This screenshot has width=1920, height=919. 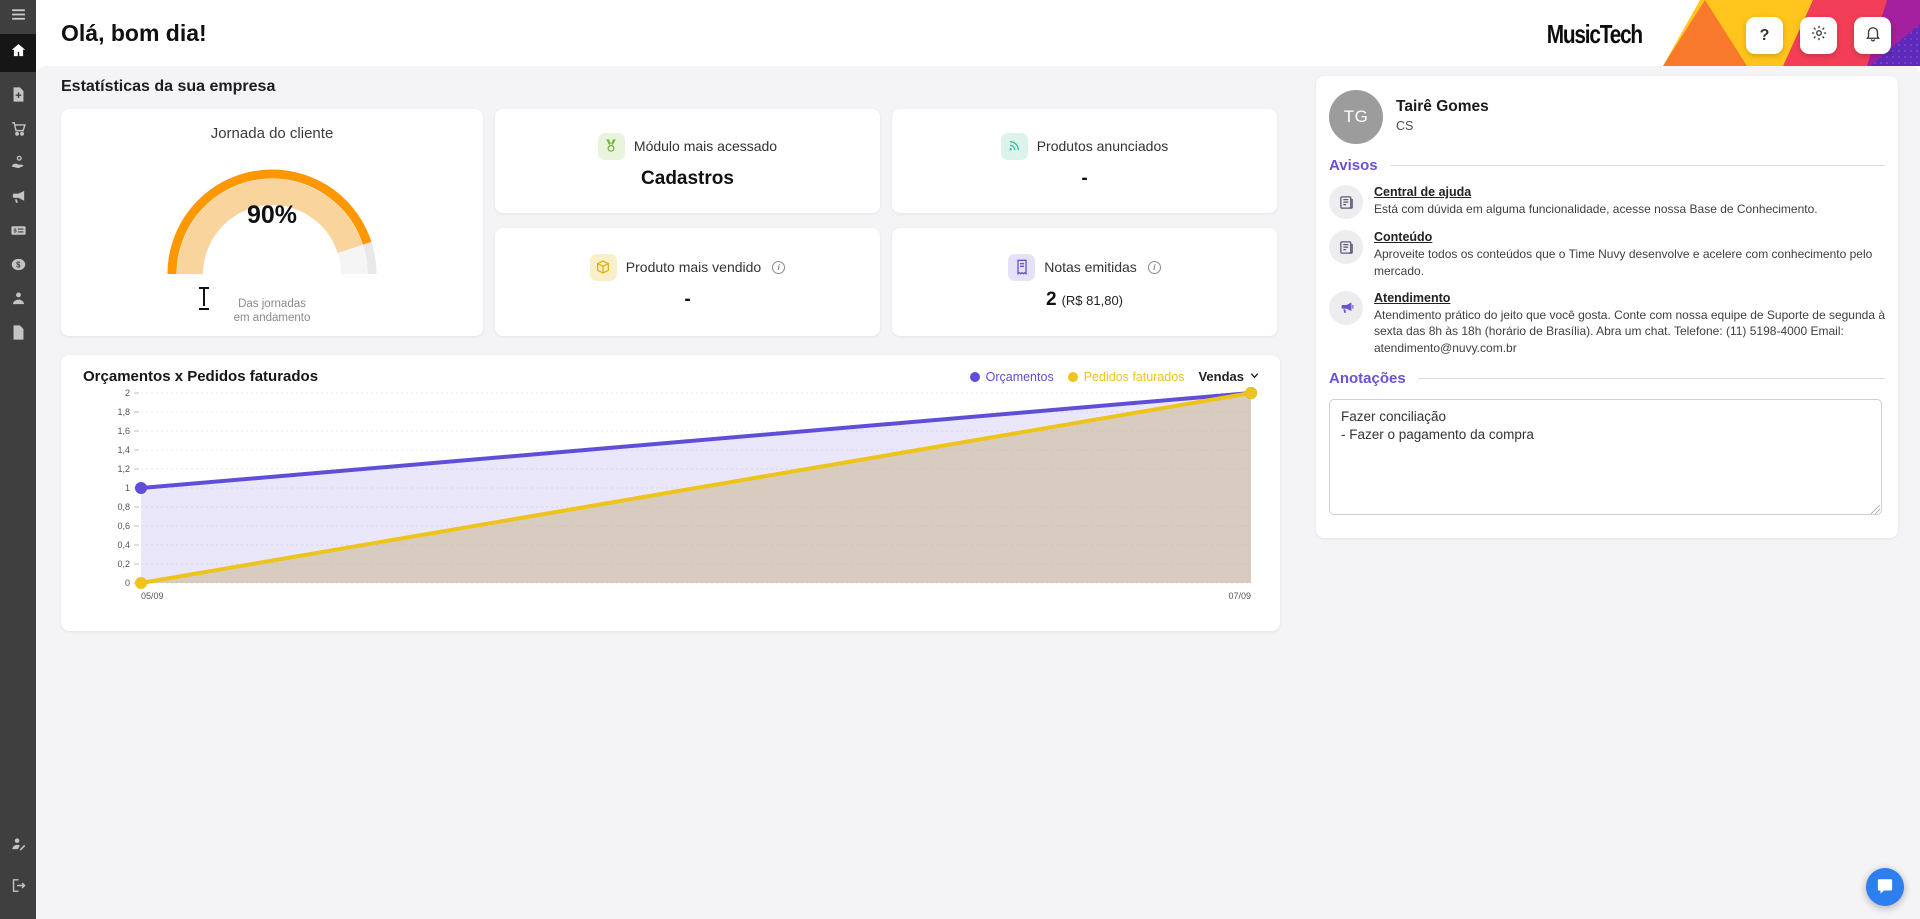 I want to click on sidebar-item-home, so click(x=18, y=53).